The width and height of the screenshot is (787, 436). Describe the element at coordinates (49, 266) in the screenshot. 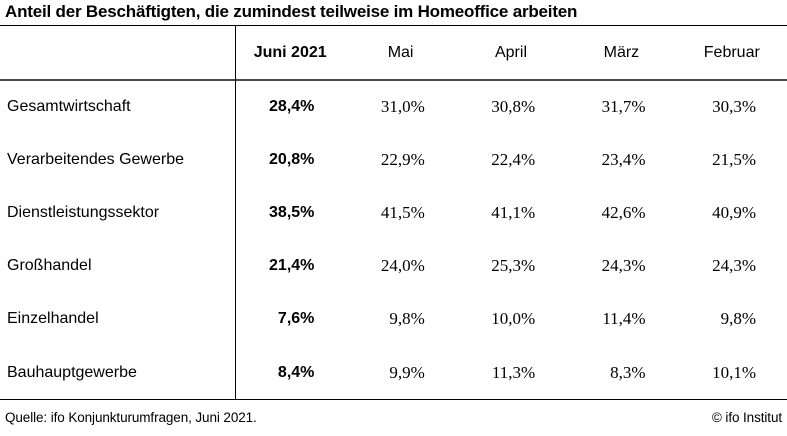

I see `row-label-grosshandel: Großhandel` at that location.